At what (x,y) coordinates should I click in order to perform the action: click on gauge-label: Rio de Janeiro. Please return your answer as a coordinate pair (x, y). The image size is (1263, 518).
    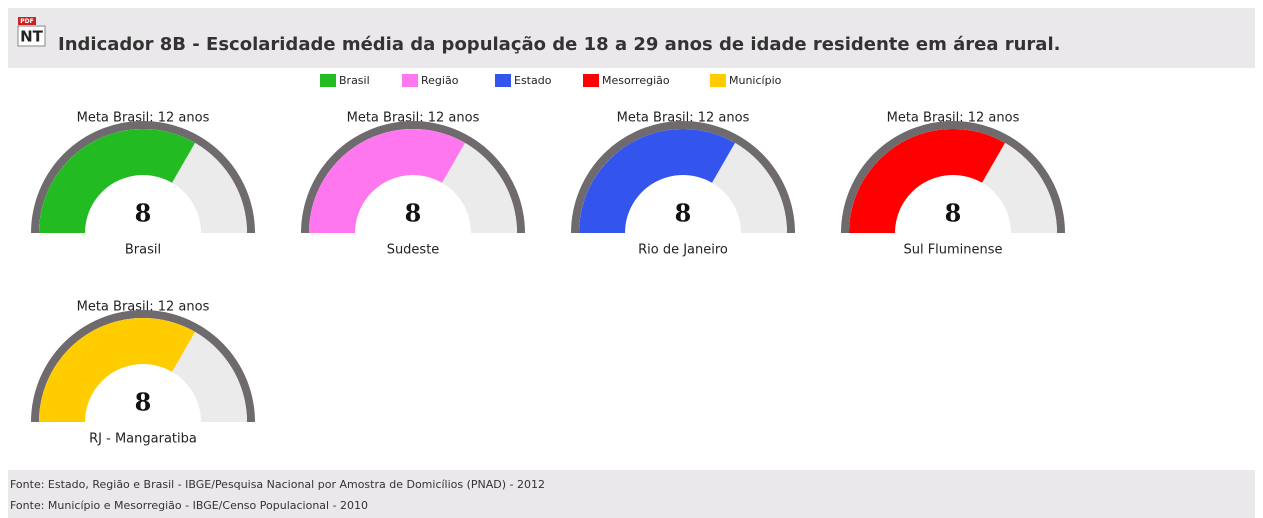
    Looking at the image, I should click on (683, 250).